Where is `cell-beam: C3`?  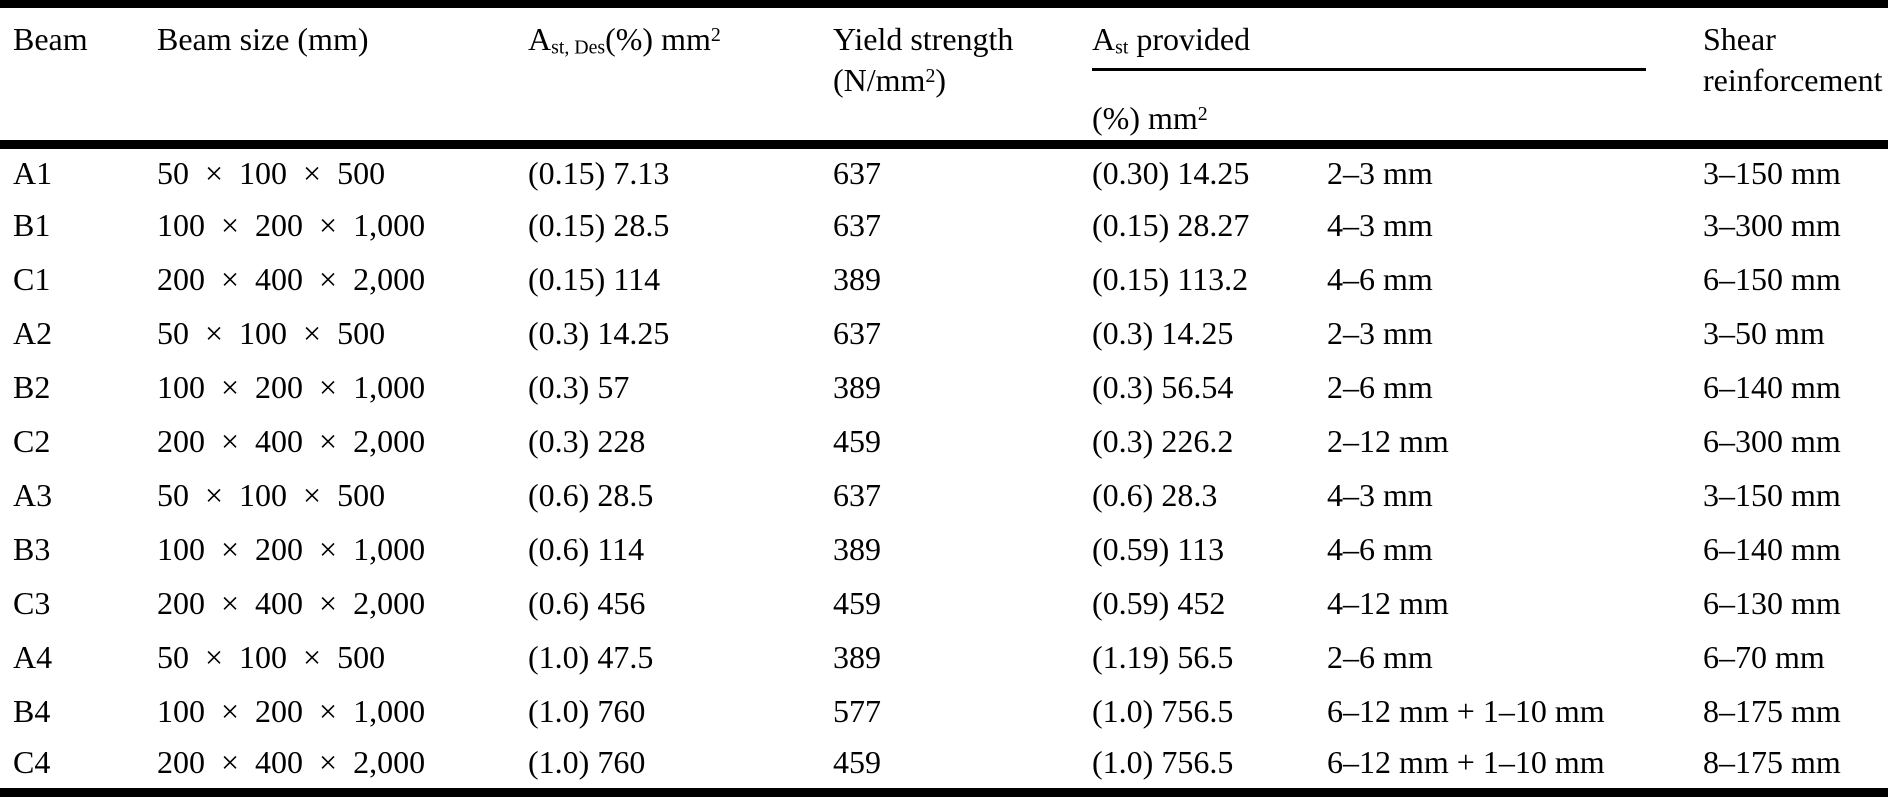 cell-beam: C3 is located at coordinates (32, 602).